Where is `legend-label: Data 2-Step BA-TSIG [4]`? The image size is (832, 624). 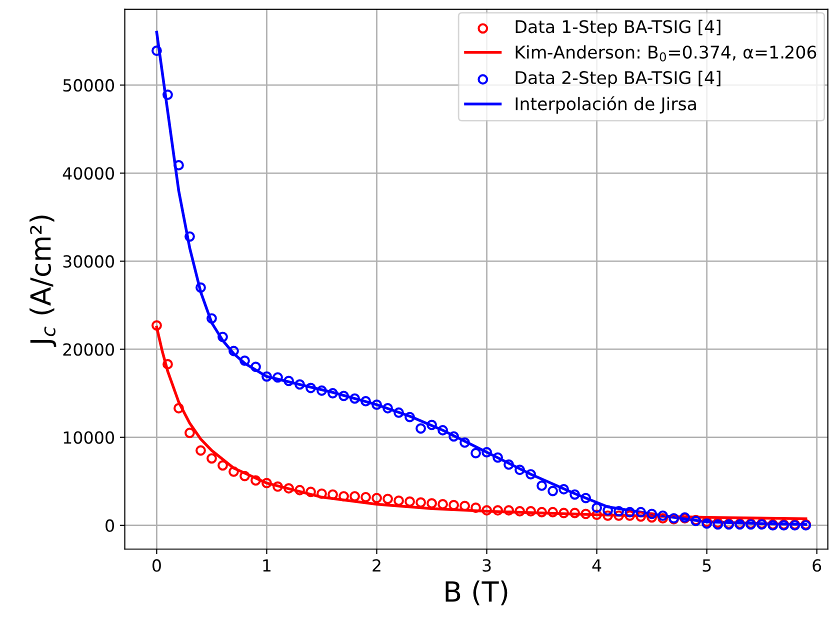
legend-label: Data 2-Step BA-TSIG [4] is located at coordinates (618, 79).